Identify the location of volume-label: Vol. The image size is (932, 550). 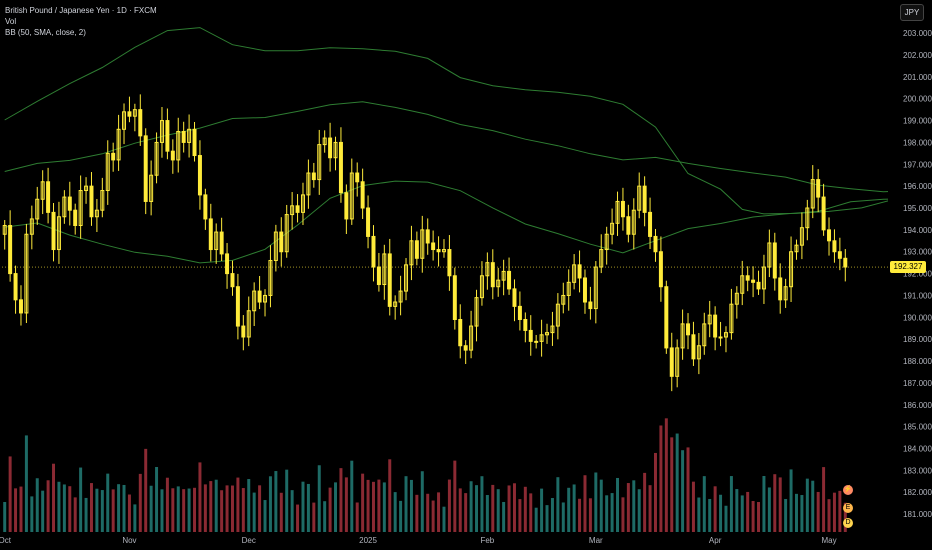
(11, 21).